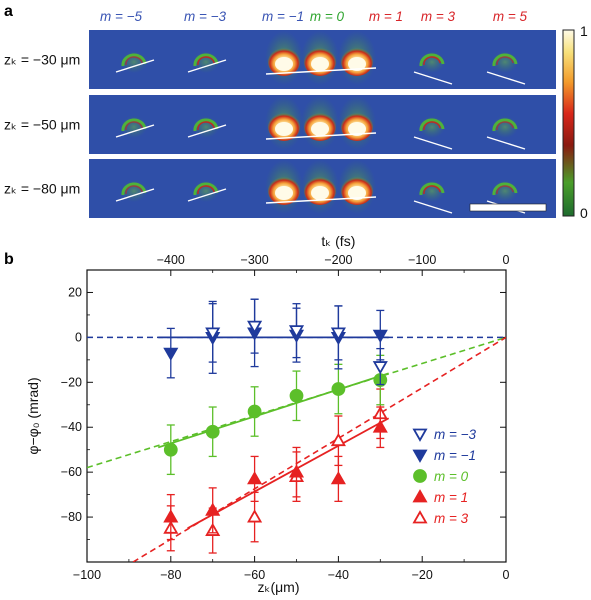 This screenshot has height=600, width=591. Describe the element at coordinates (584, 31) in the screenshot. I see `colorbar-max-label: 1` at that location.